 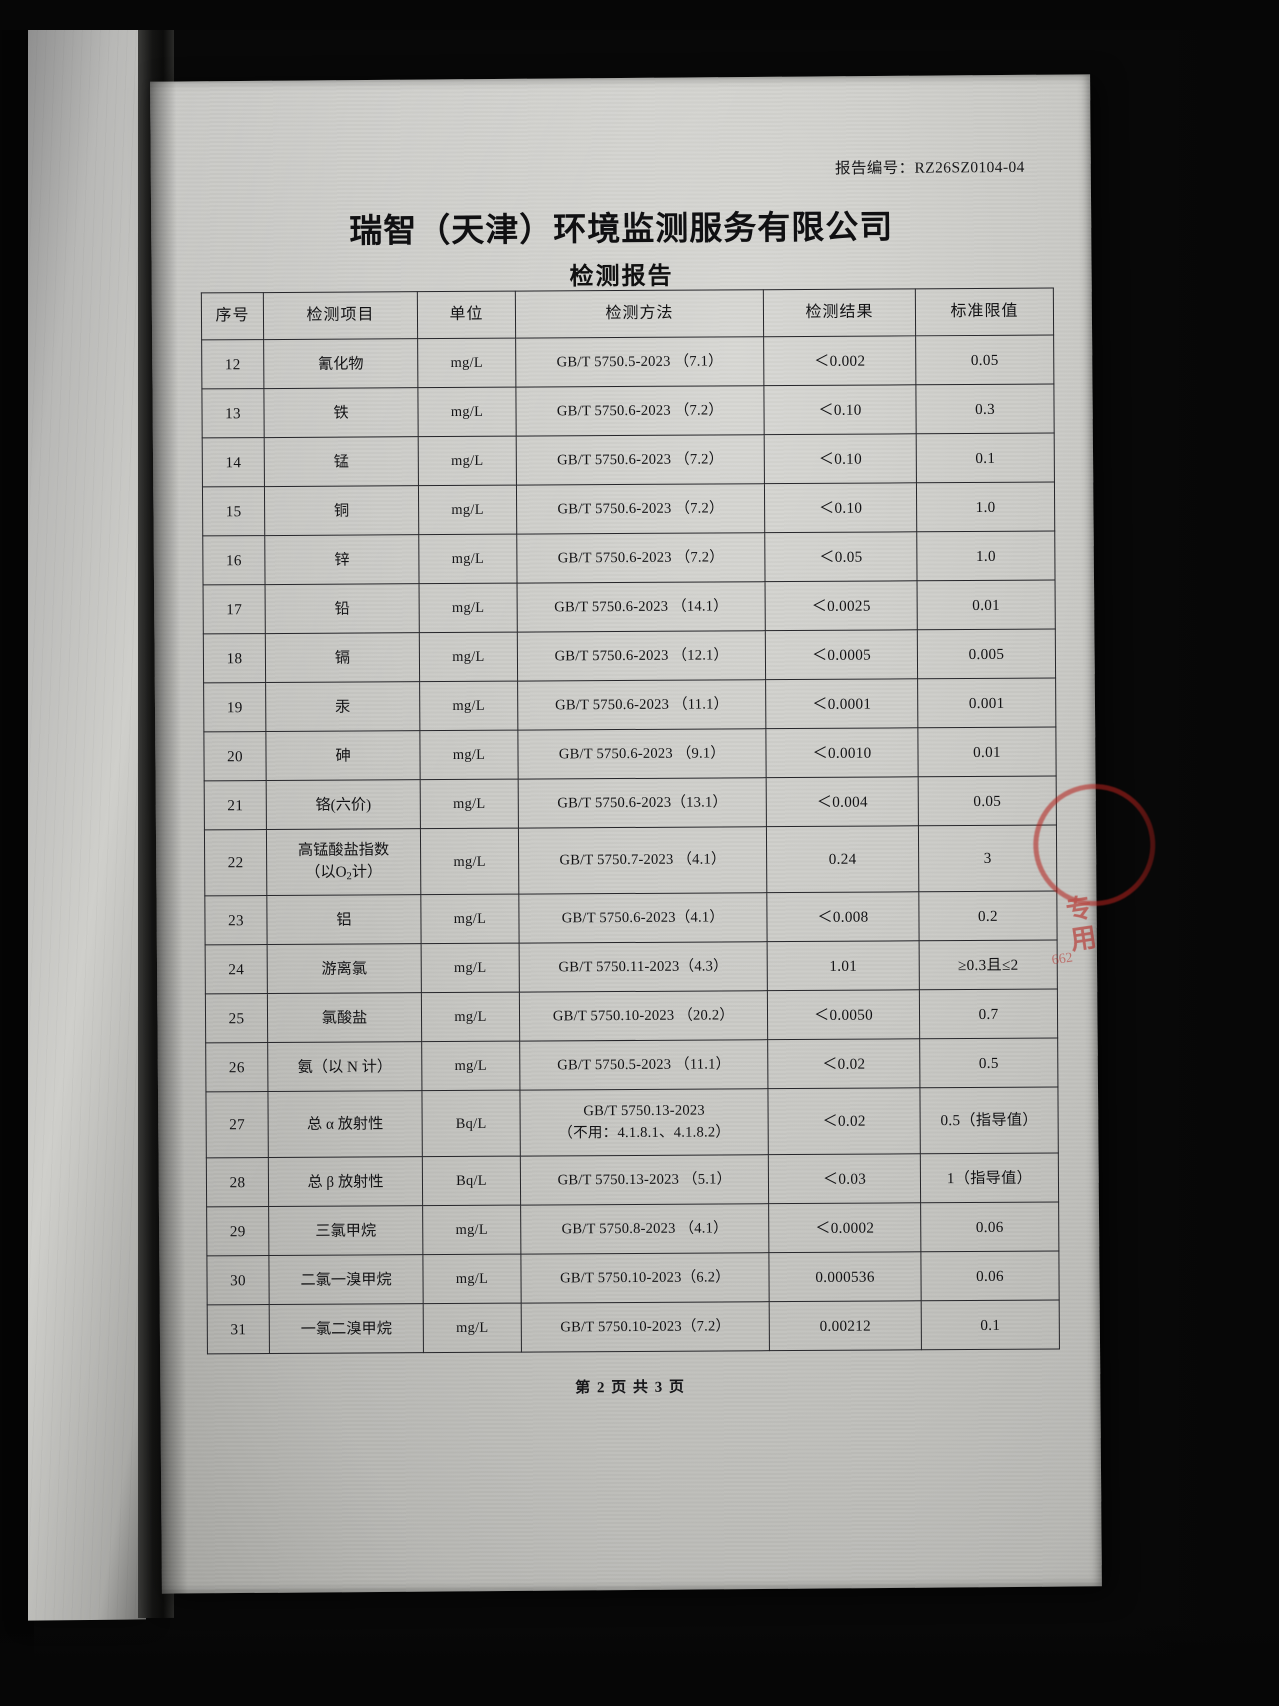 I want to click on cell-item: 总 α 放射性, so click(x=345, y=1124).